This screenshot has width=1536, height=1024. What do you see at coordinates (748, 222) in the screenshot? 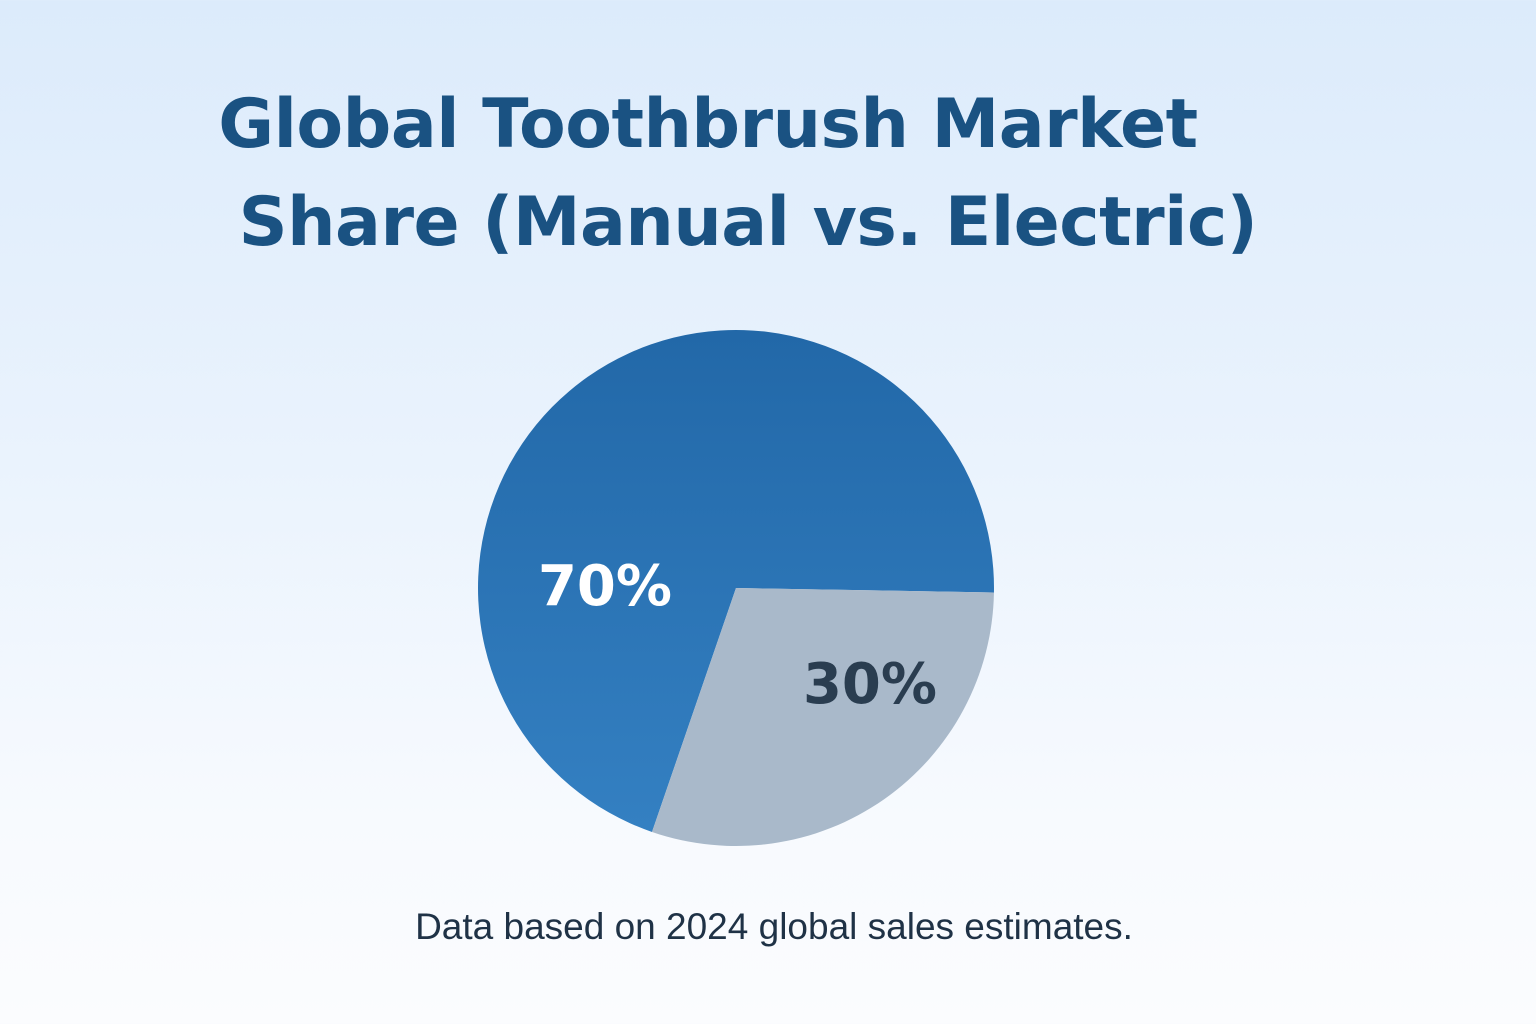
I see `chart-title-line-2: Share (Manual vs. Electric)` at bounding box center [748, 222].